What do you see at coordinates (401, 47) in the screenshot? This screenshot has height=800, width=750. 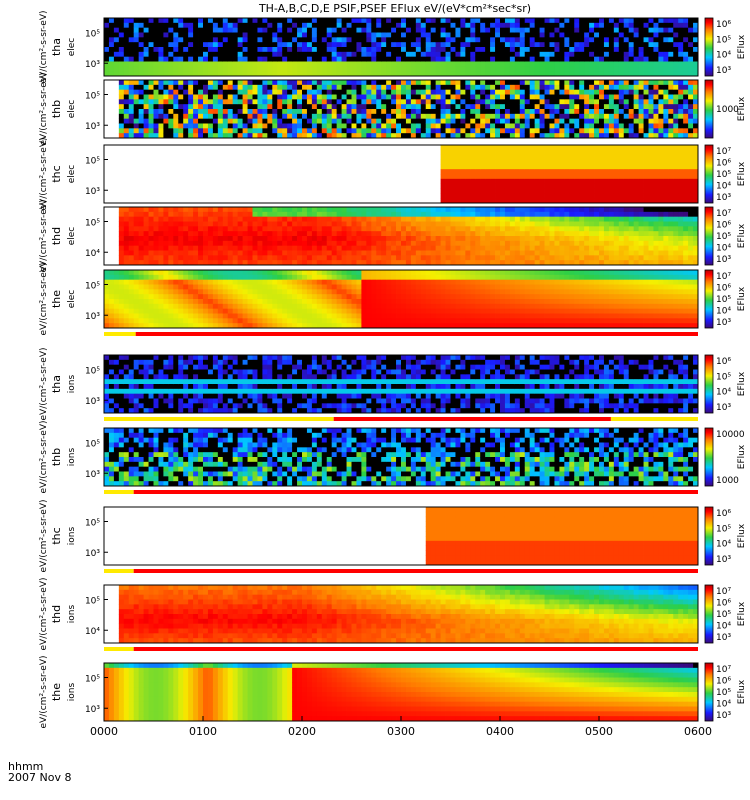 I see `panel-border` at bounding box center [401, 47].